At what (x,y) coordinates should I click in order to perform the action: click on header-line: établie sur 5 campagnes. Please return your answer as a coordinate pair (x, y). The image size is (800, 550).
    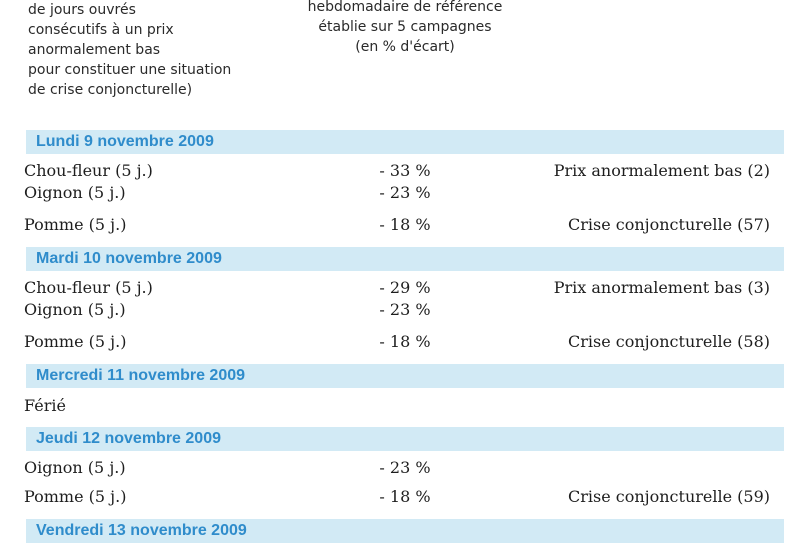
    Looking at the image, I should click on (405, 27).